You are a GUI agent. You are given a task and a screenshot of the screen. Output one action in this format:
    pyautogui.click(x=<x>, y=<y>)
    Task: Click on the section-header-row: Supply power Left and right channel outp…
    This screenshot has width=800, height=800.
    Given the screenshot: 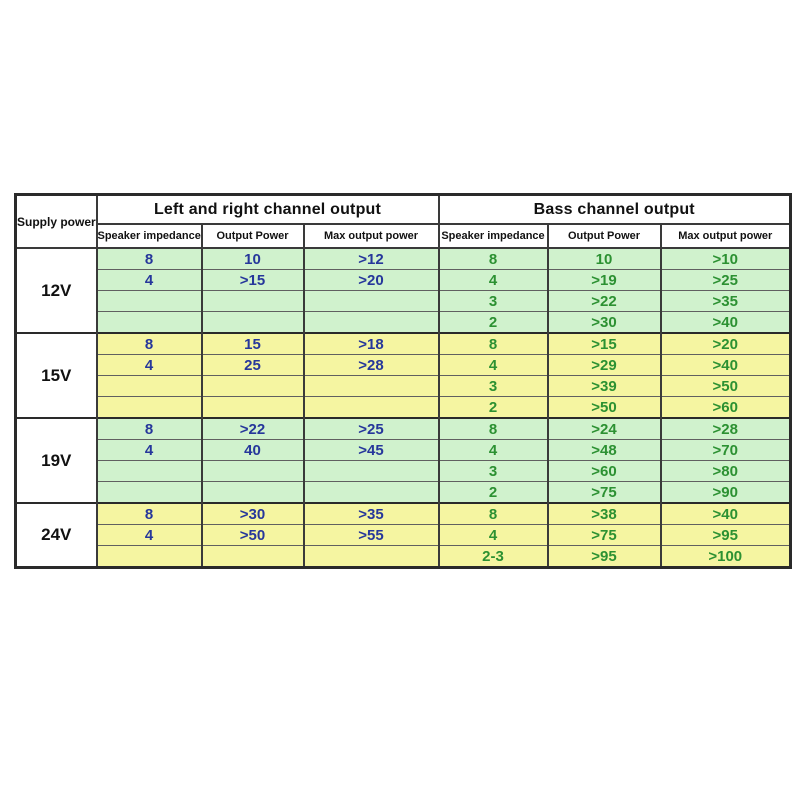 What is the action you would take?
    pyautogui.click(x=403, y=221)
    